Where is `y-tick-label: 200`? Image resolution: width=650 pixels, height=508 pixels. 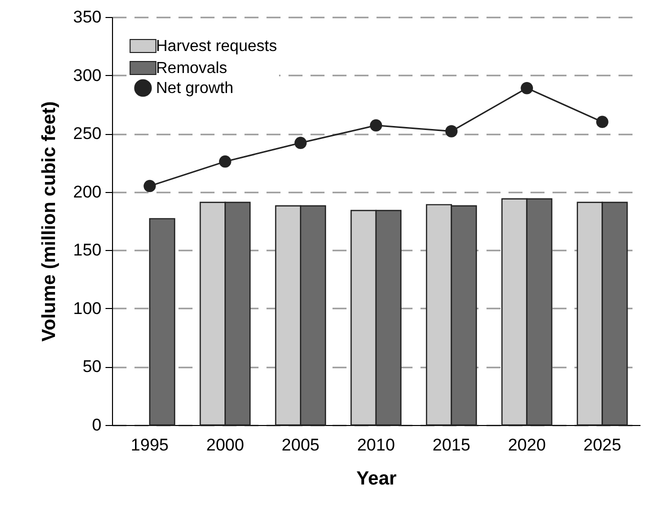 y-tick-label: 200 is located at coordinates (87, 192).